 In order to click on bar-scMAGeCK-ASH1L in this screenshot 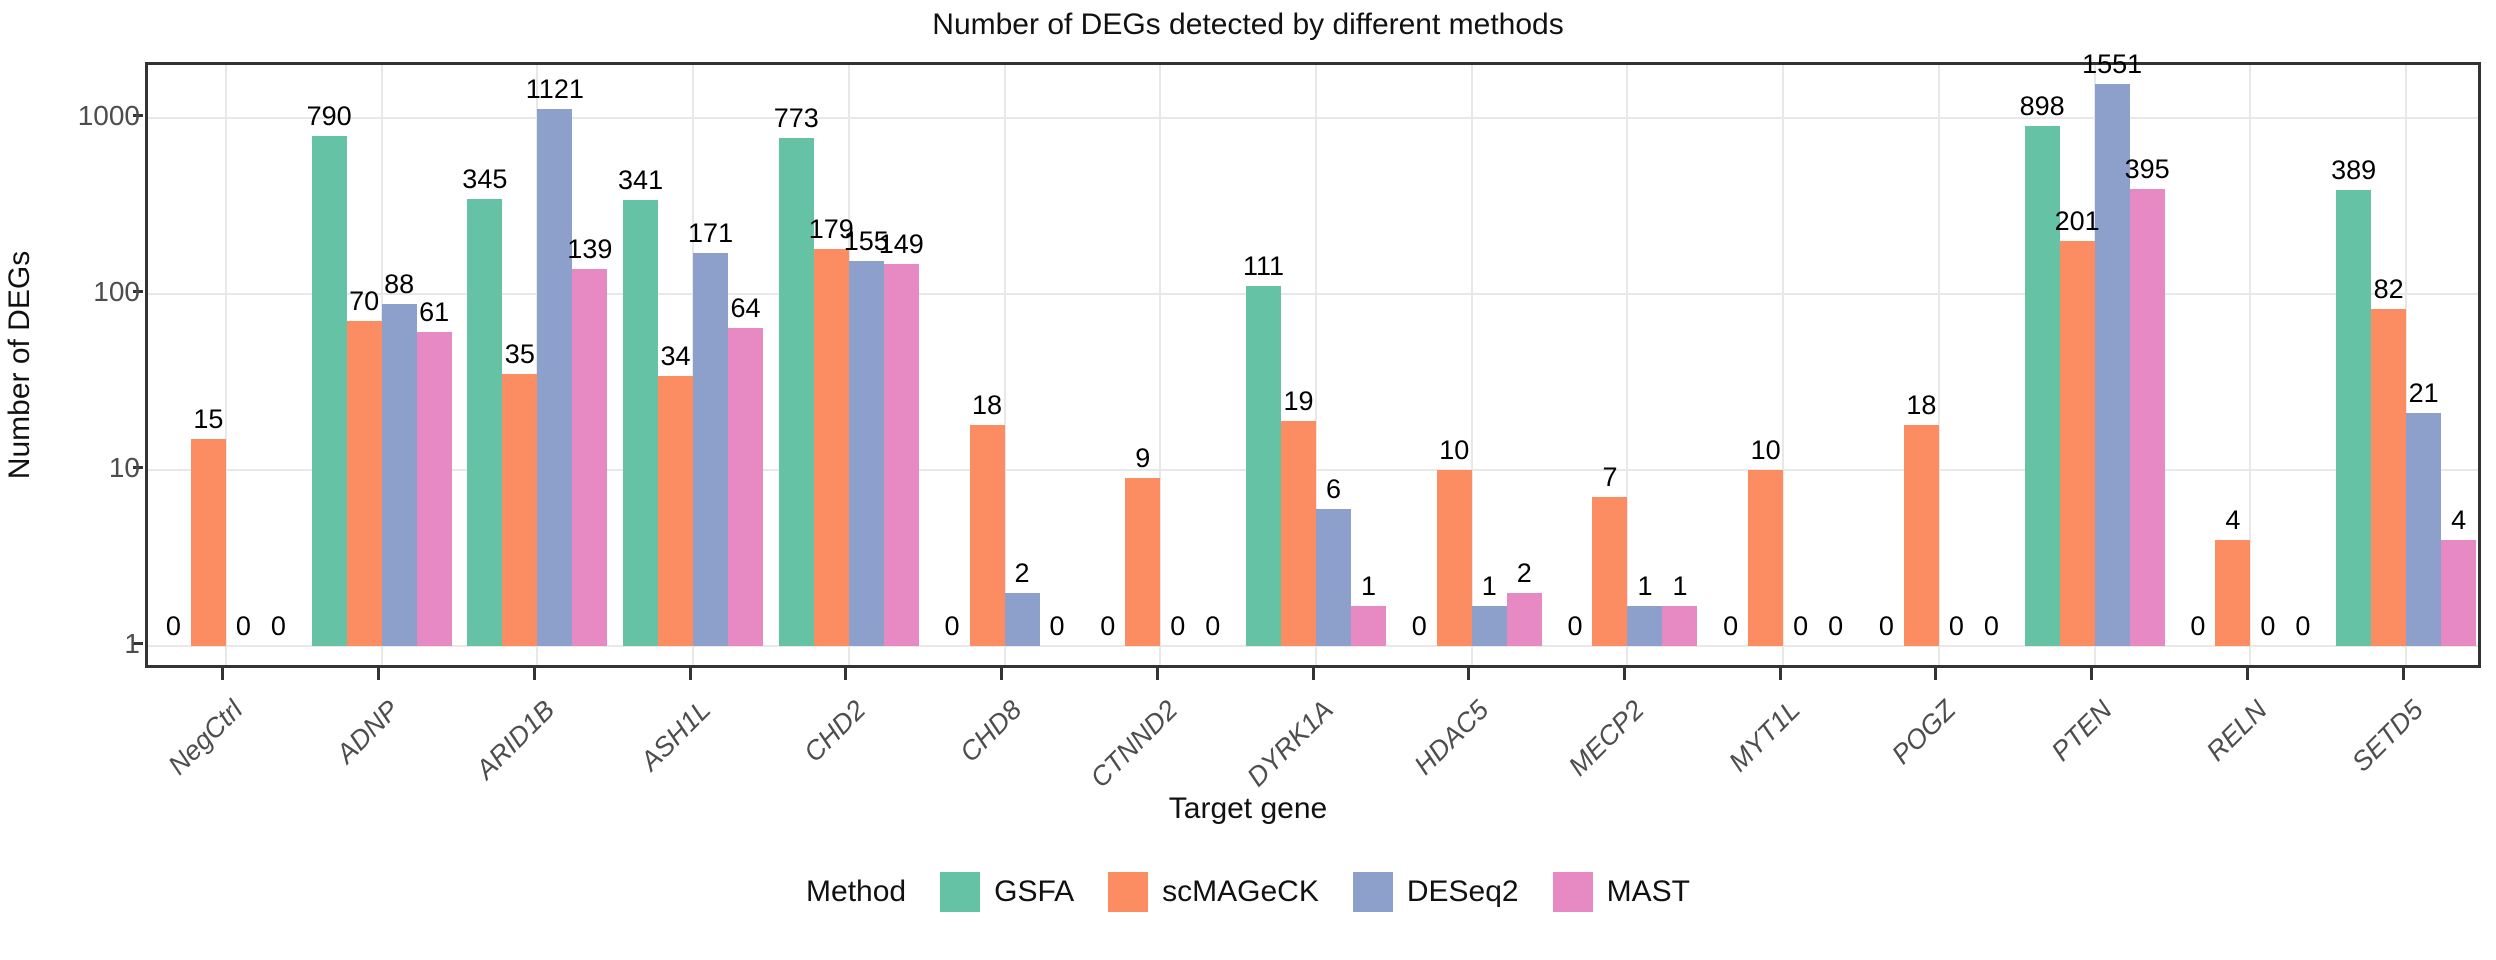, I will do `click(676, 511)`.